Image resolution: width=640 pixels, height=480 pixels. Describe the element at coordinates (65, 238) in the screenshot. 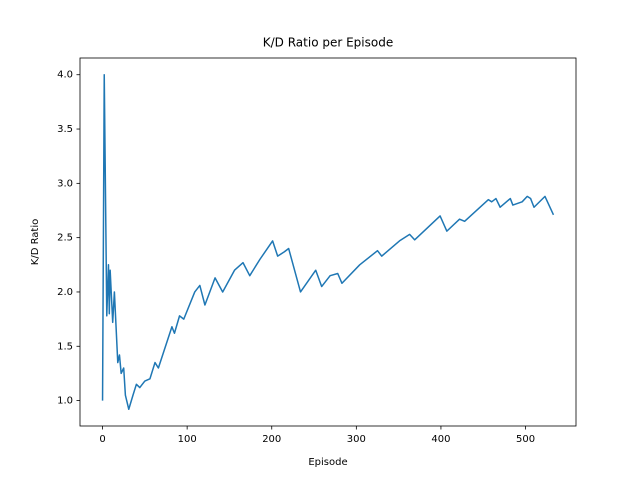

I see `y-tick-label: 2.5` at that location.